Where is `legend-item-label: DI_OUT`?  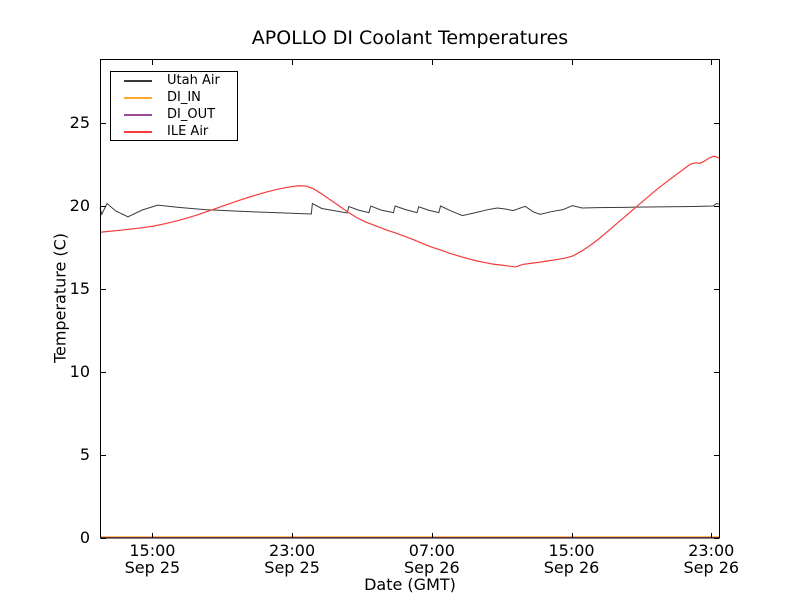
legend-item-label: DI_OUT is located at coordinates (191, 114).